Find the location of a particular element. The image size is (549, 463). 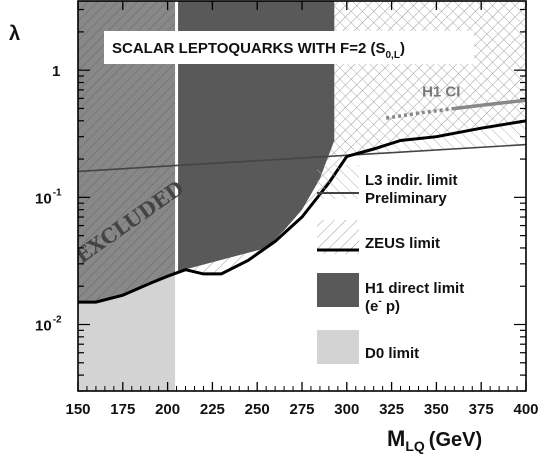

h1-ci-line is located at coordinates (490, 104).